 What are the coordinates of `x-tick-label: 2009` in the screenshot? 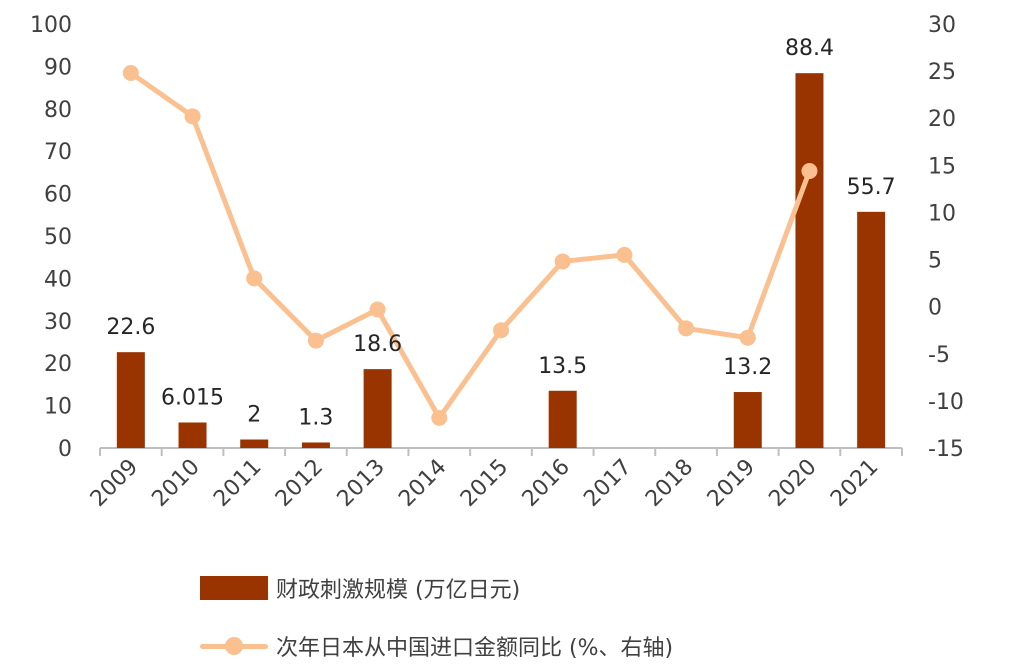 It's located at (114, 483).